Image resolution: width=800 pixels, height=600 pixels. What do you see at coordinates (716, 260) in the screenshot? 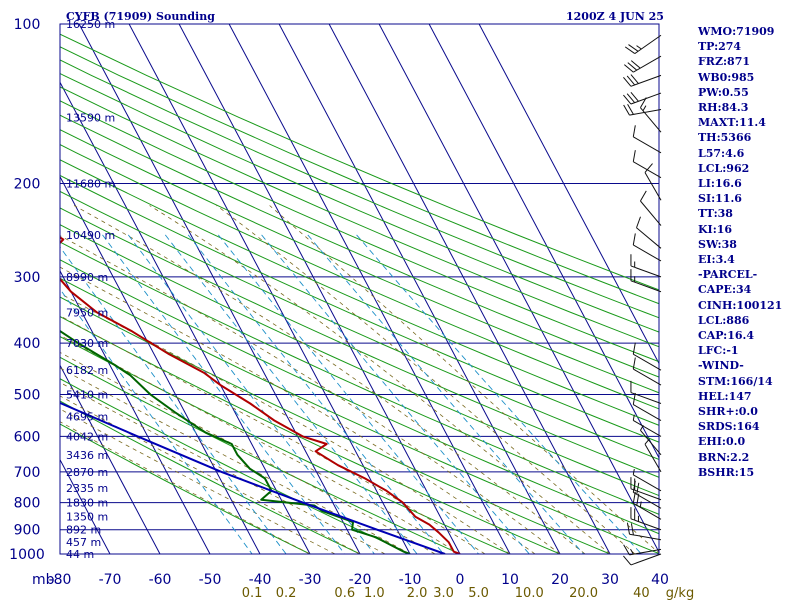
I see `index-item: EI:3.4` at bounding box center [716, 260].